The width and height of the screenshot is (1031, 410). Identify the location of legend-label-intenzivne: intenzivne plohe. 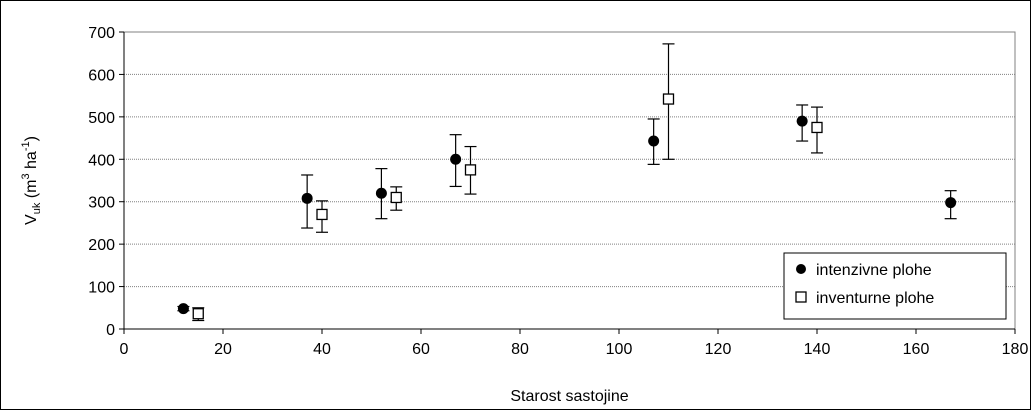
(874, 270).